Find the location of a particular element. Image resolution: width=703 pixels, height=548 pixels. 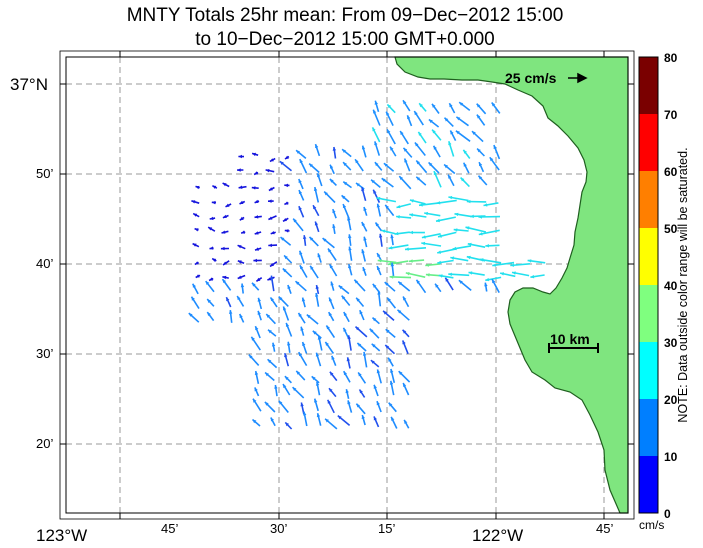

lat-label-40: 40’ is located at coordinates (45, 263).